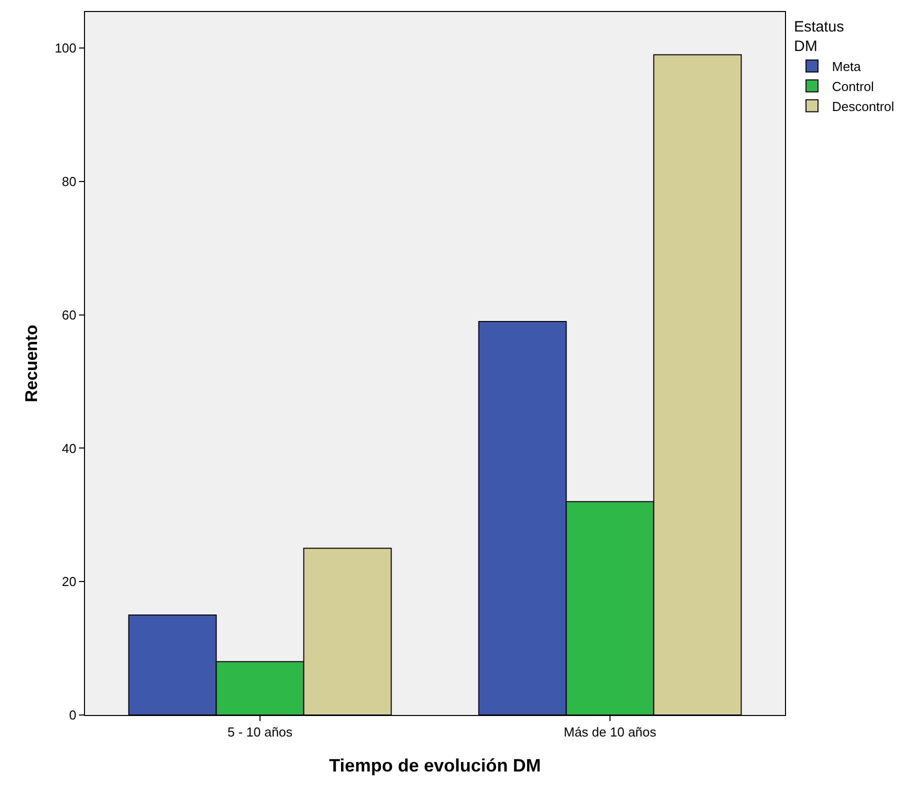 The width and height of the screenshot is (912, 791). What do you see at coordinates (69, 448) in the screenshot?
I see `y-tick-label: 40` at bounding box center [69, 448].